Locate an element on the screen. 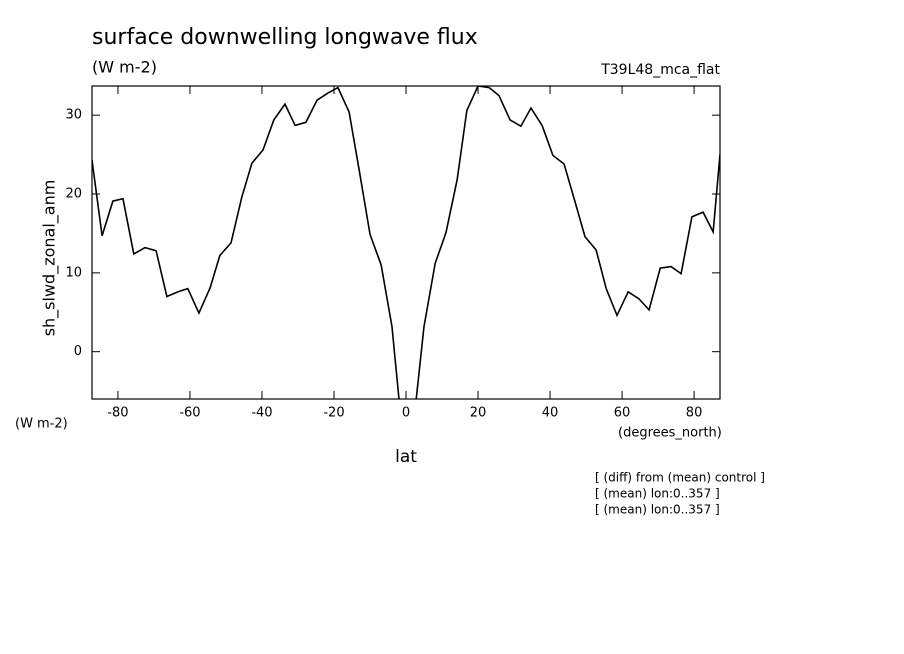 The height and width of the screenshot is (654, 904). units: (W m-2) is located at coordinates (124, 67).